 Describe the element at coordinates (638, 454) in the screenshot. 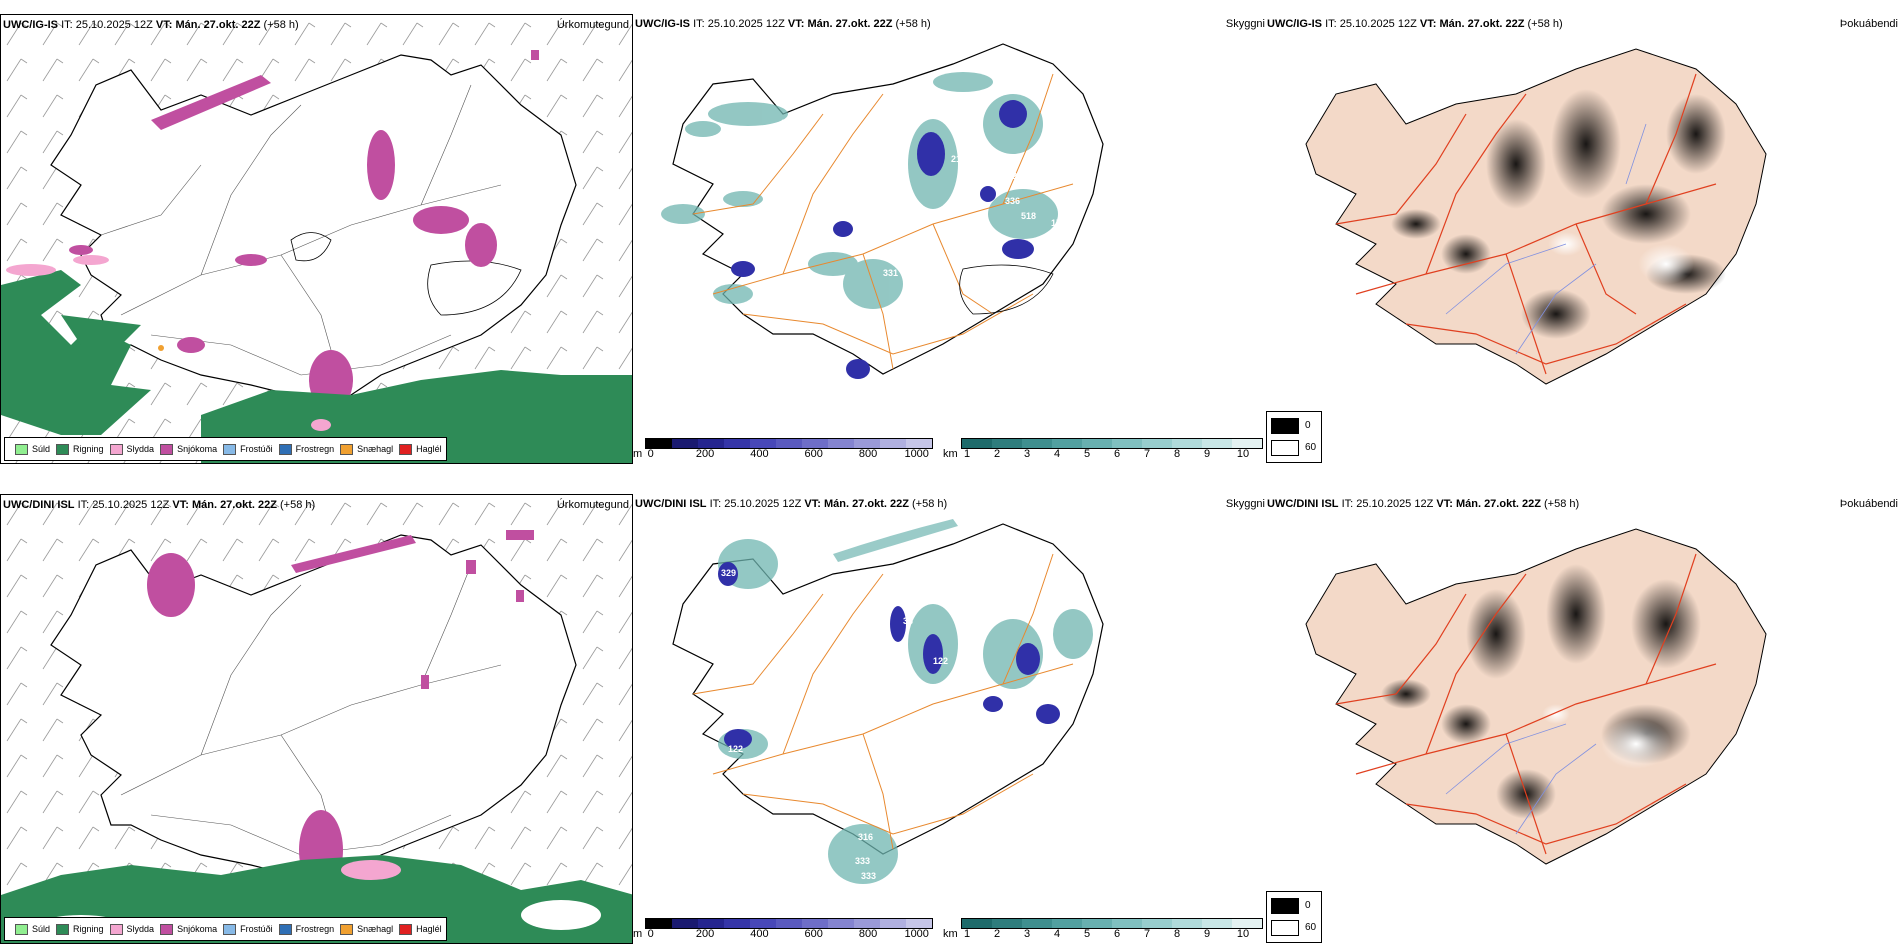

I see `colorbar-unit: m` at that location.